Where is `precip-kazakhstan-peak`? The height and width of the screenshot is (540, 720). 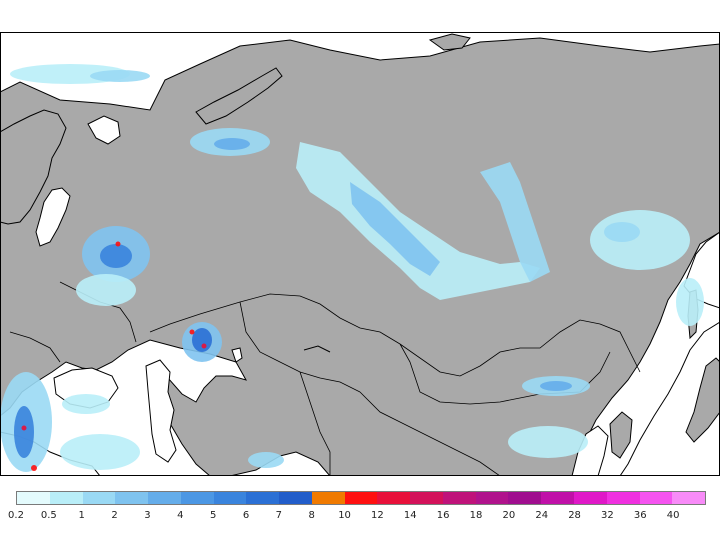 precip-kazakhstan-peak is located at coordinates (192, 332).